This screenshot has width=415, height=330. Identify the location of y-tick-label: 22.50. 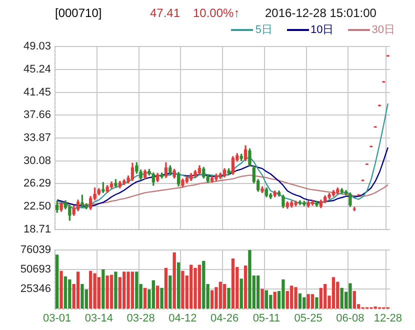
(37, 206).